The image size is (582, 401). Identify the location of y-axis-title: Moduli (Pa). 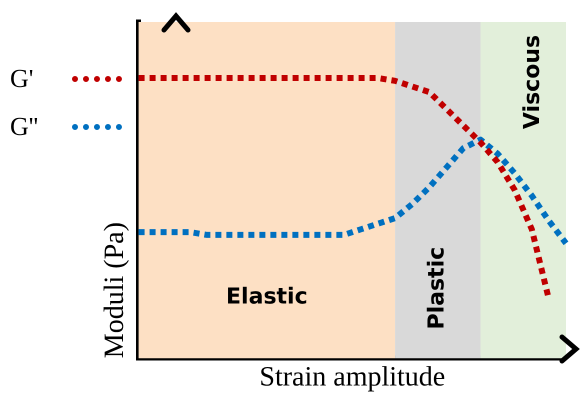
(114, 290).